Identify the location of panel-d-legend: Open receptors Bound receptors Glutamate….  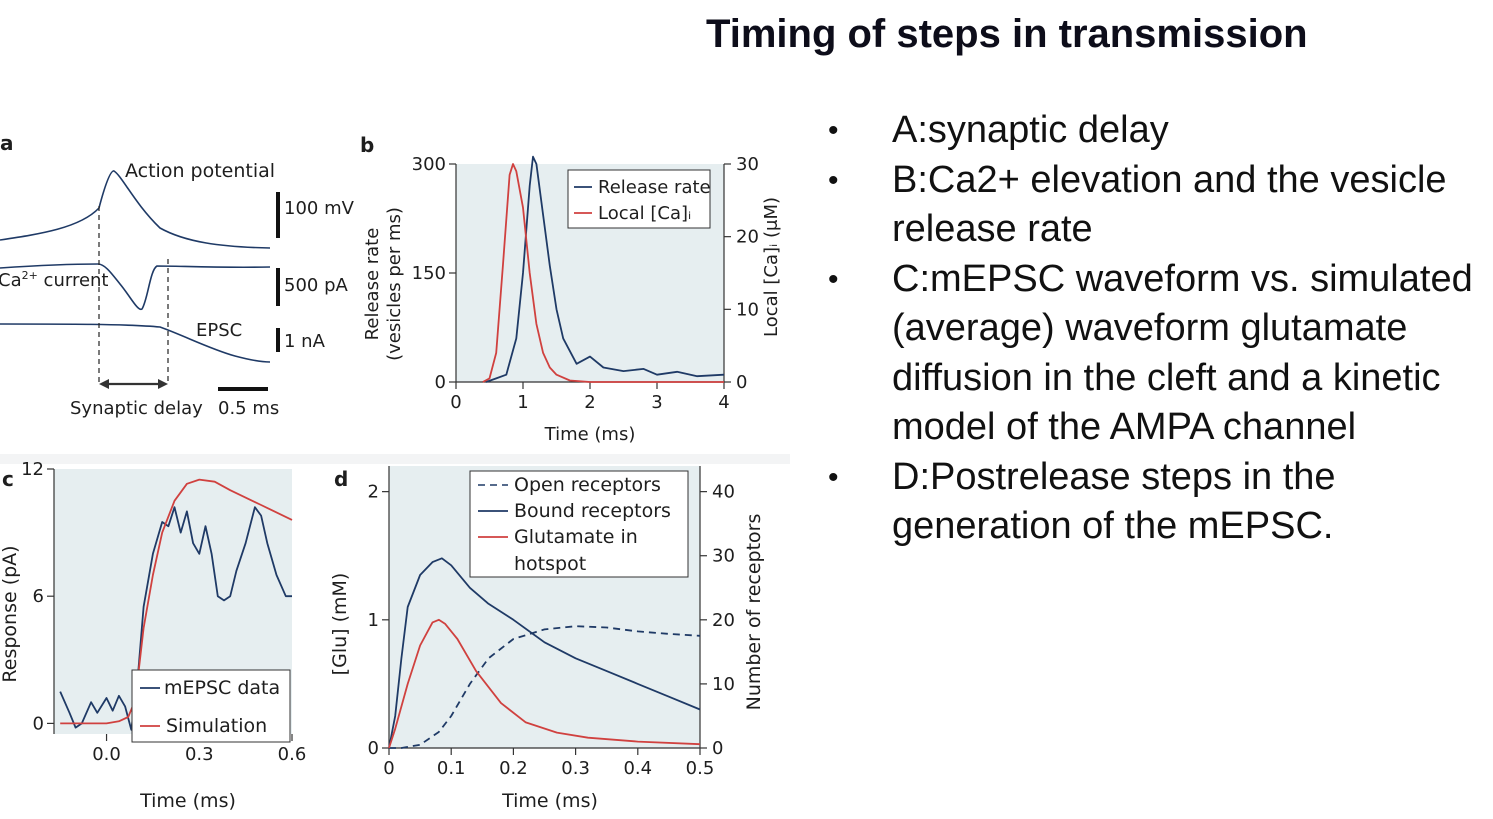
(579, 524).